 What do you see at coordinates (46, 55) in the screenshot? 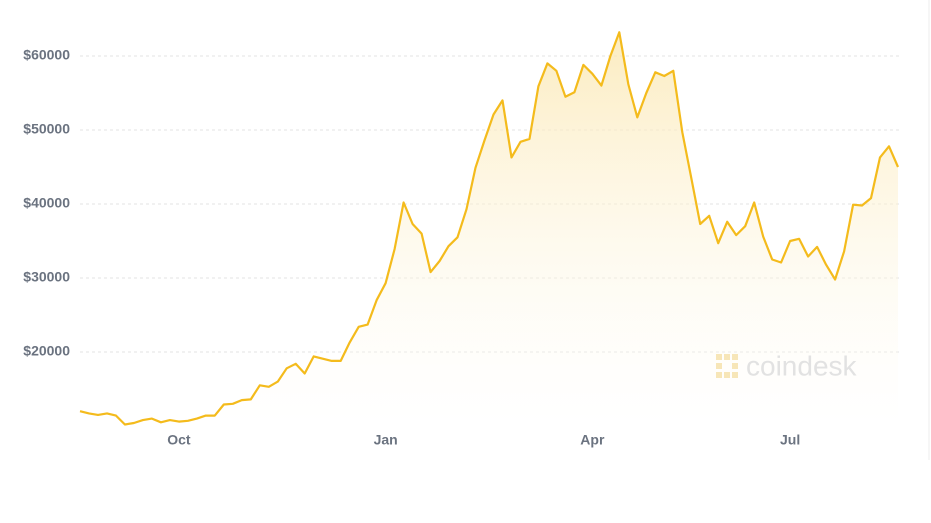
I see `y-tick-label: $60000` at bounding box center [46, 55].